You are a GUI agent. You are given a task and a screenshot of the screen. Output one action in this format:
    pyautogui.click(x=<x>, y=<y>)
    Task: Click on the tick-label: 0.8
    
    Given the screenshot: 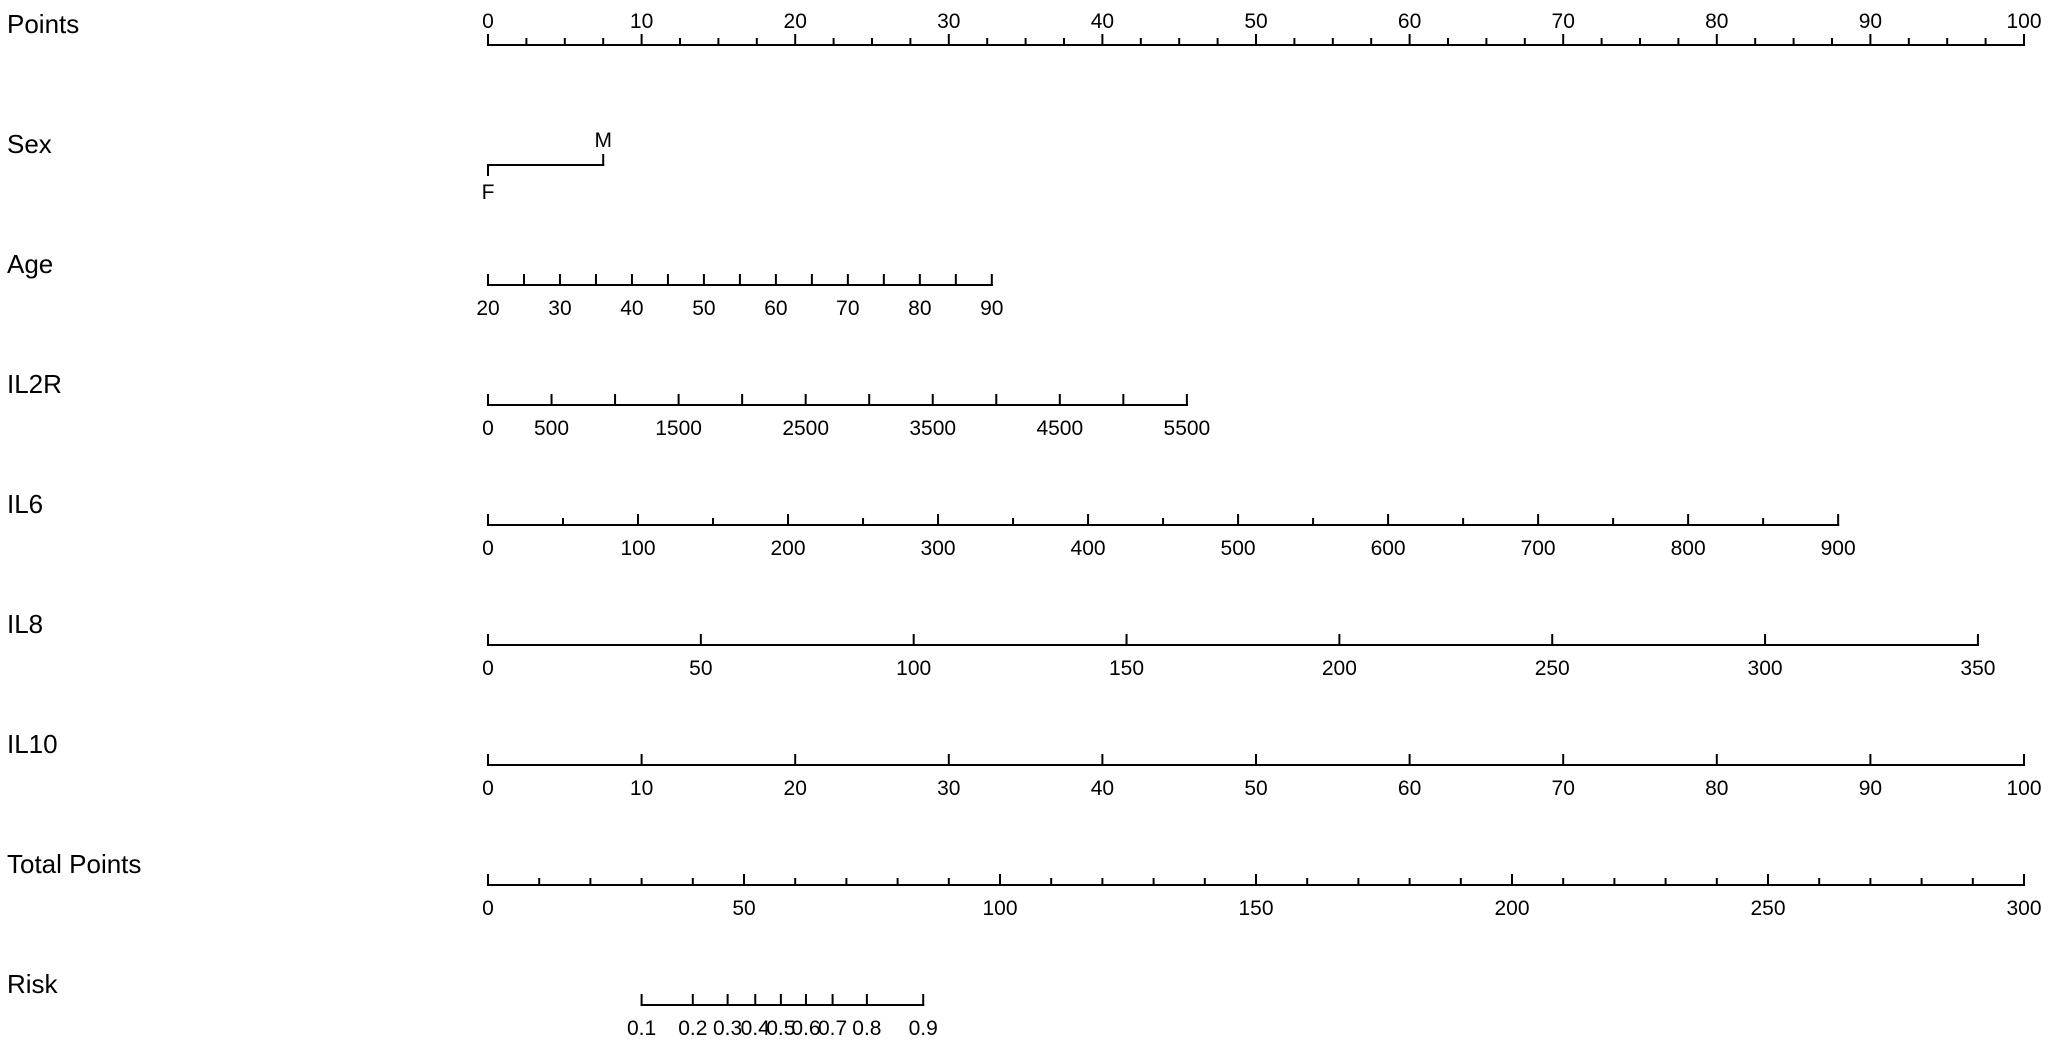 What is the action you would take?
    pyautogui.click(x=866, y=1028)
    